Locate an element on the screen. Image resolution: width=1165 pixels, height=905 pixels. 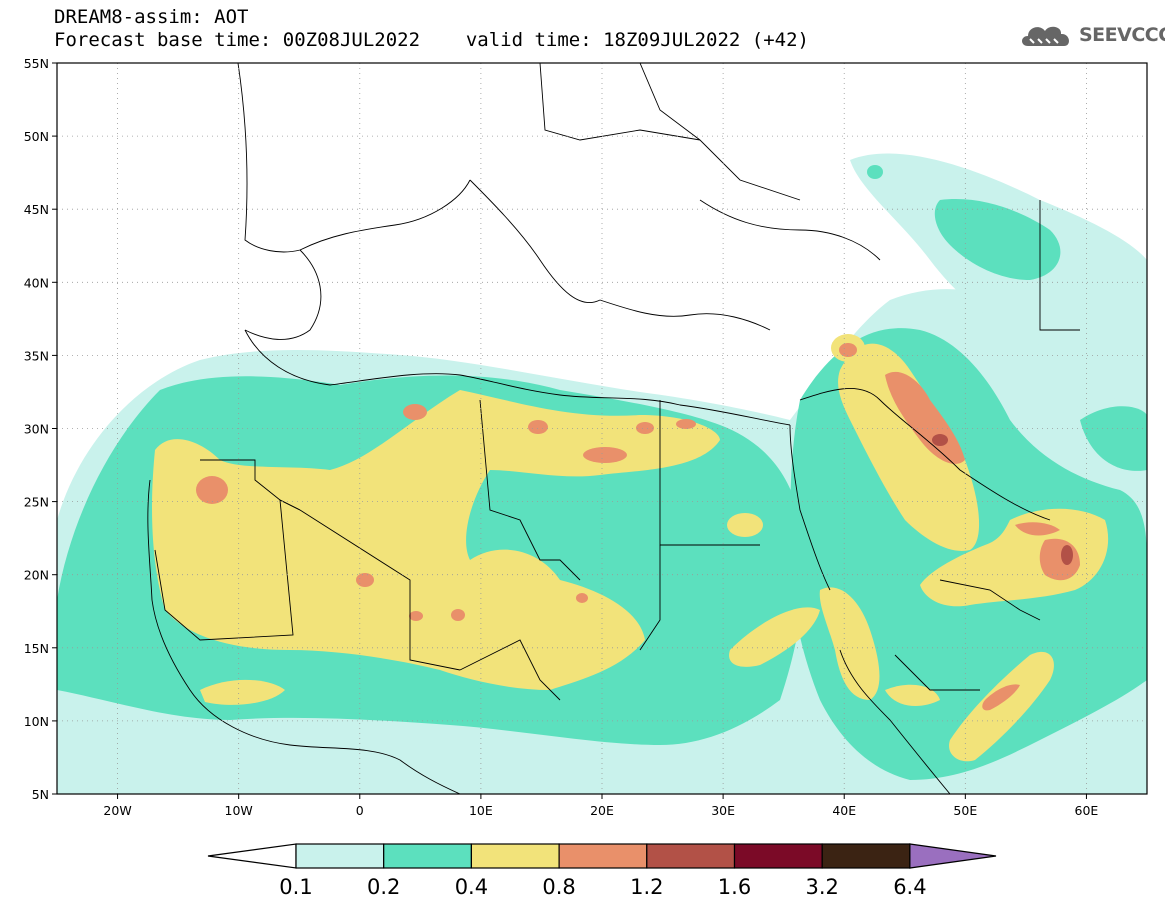
lon-tick-label: 0 is located at coordinates (360, 810).